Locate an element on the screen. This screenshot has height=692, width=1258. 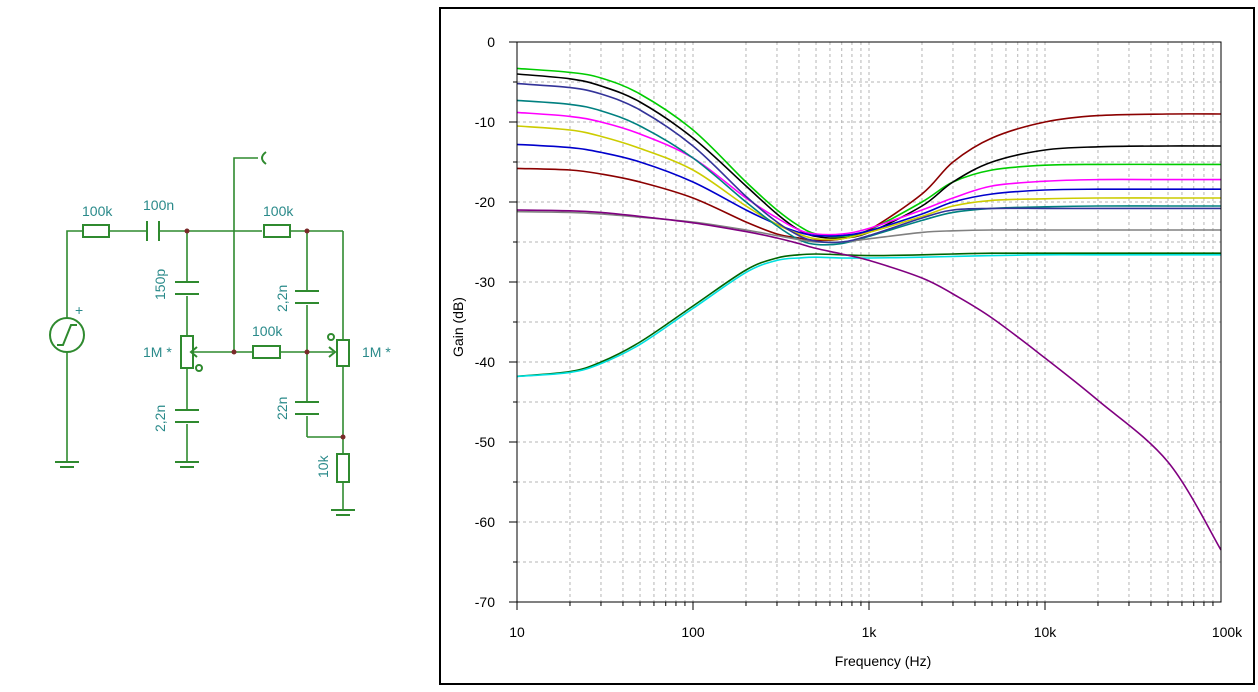
x-axis-label: Frequency (Hz) is located at coordinates (883, 661).